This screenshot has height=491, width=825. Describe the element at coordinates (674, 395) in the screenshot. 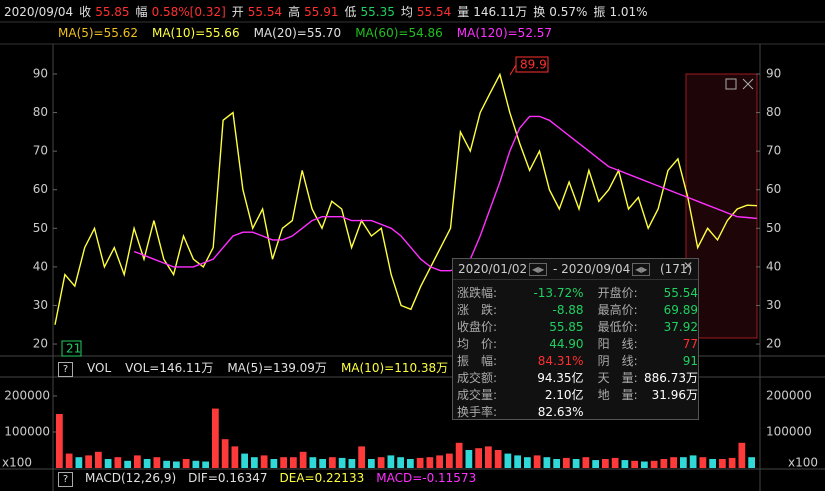

I see `stats-value: 31.96万` at that location.